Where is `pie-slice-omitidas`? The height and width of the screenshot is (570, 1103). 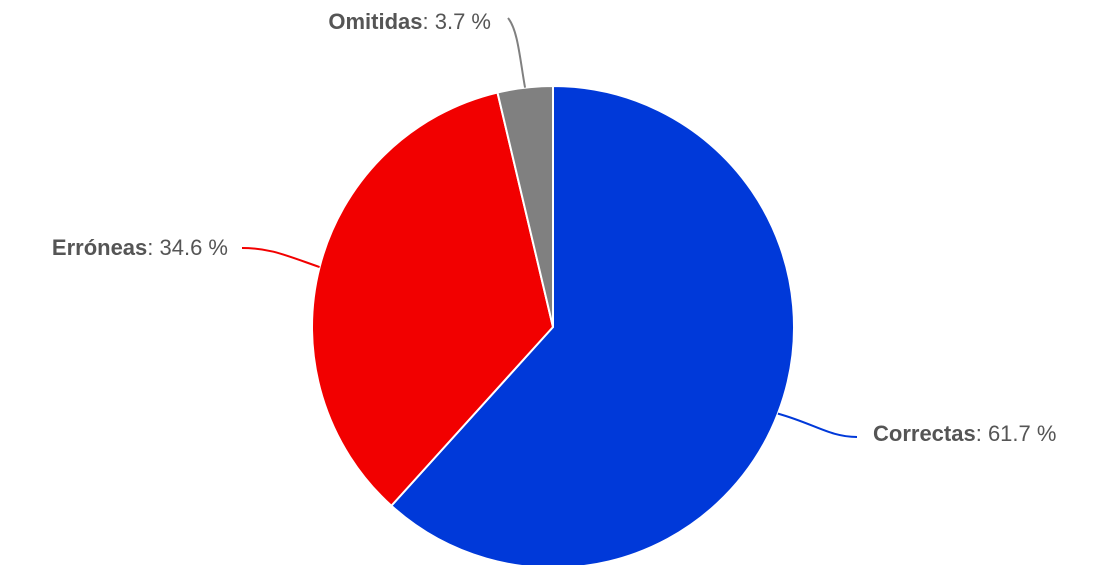
pie-slice-omitidas is located at coordinates (525, 206).